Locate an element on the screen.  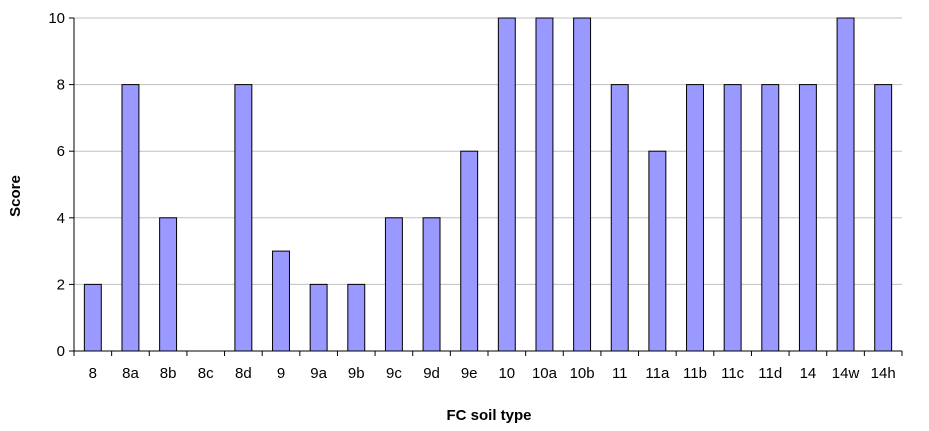
bar-11b is located at coordinates (695, 218).